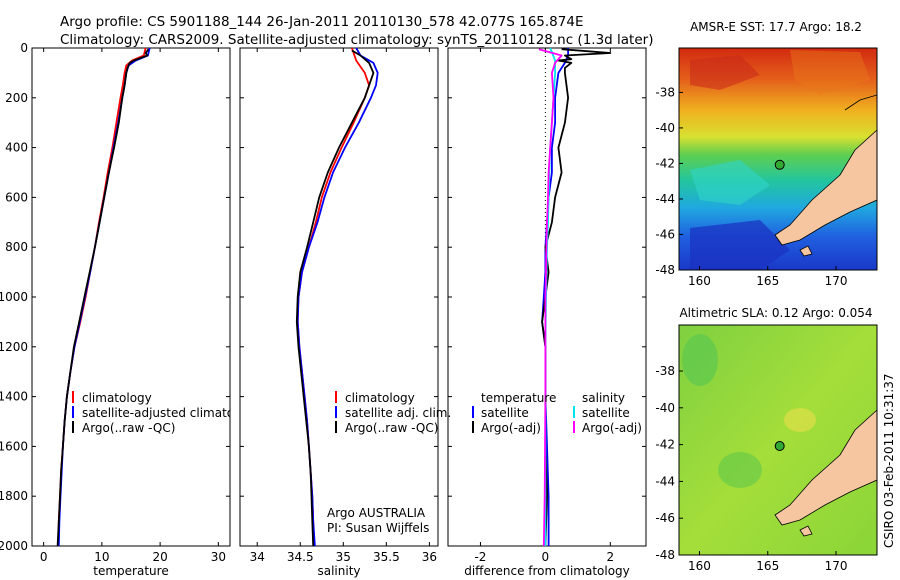 This screenshot has height=580, width=900. I want to click on sst-bathymetry-contour, so click(860, 102).